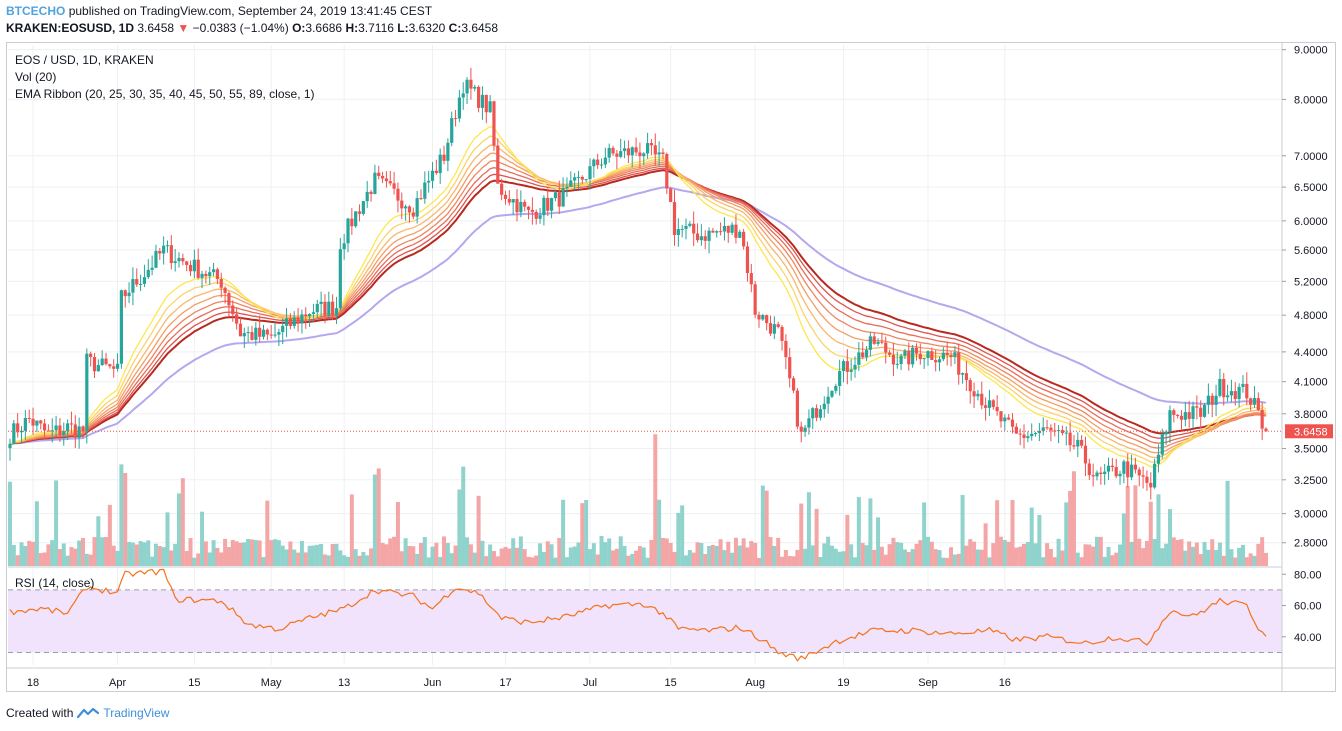 This screenshot has height=731, width=1342. Describe the element at coordinates (156, 28) in the screenshot. I see `last-price: 3.6458` at that location.